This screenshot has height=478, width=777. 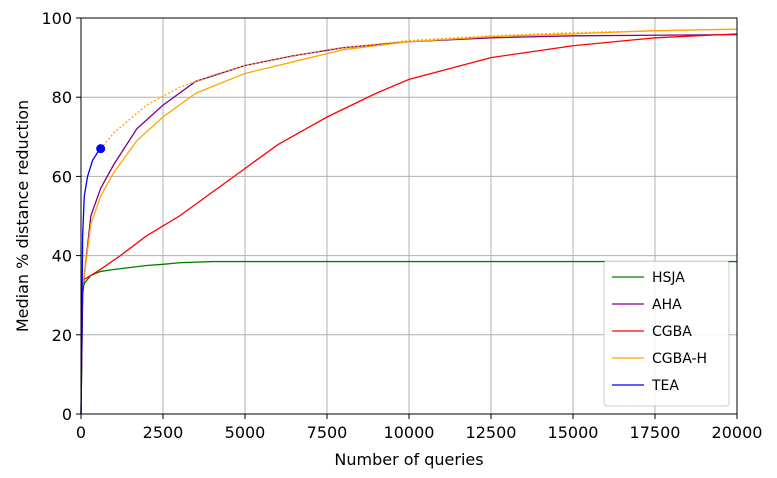 I want to click on legend-label: AHA, so click(x=667, y=305).